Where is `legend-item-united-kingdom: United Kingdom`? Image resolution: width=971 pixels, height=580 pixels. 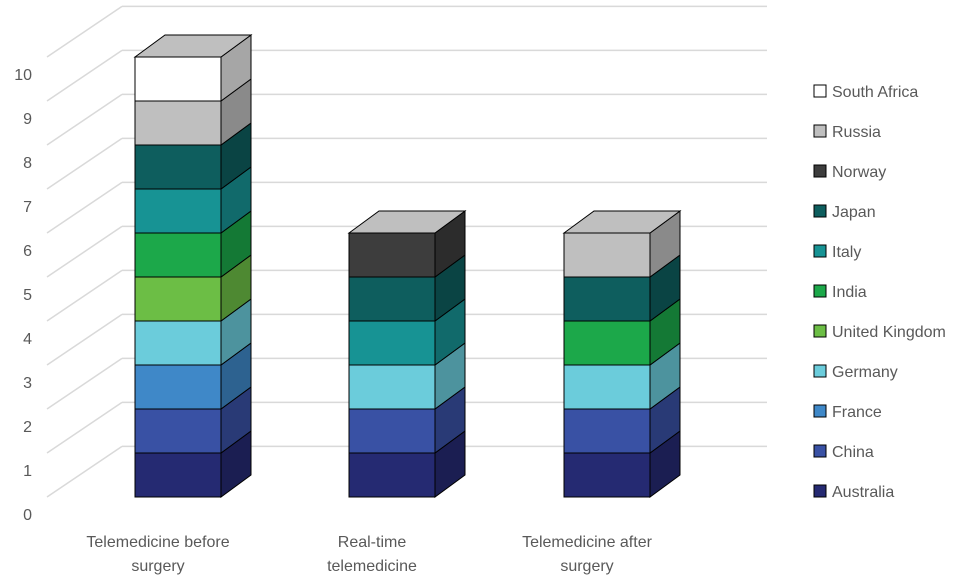 legend-item-united-kingdom: United Kingdom is located at coordinates (879, 332).